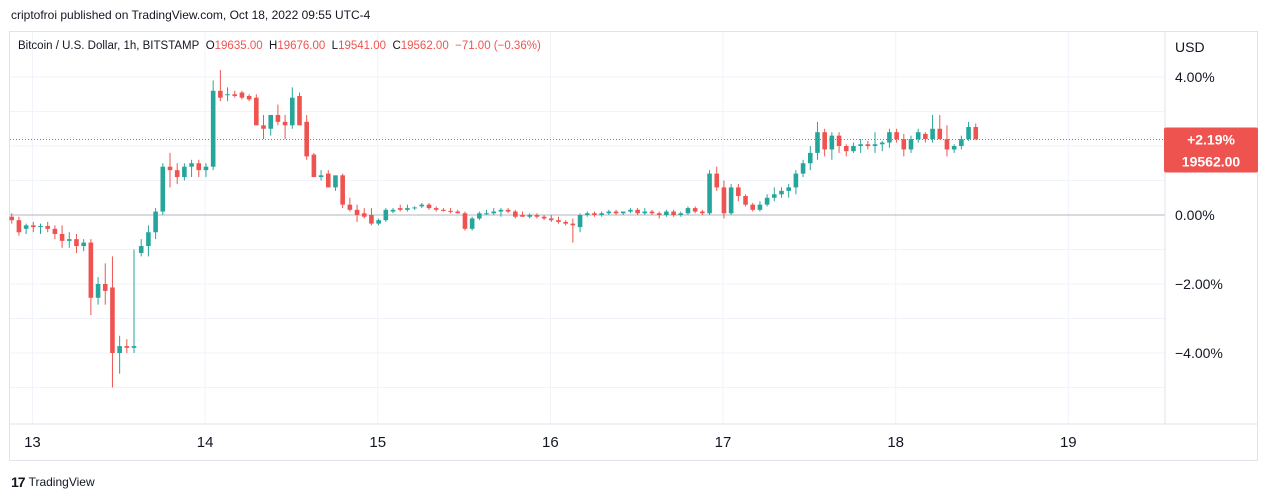  Describe the element at coordinates (498, 46) in the screenshot. I see `legend-change: −71.00 (−0.36%)` at that location.